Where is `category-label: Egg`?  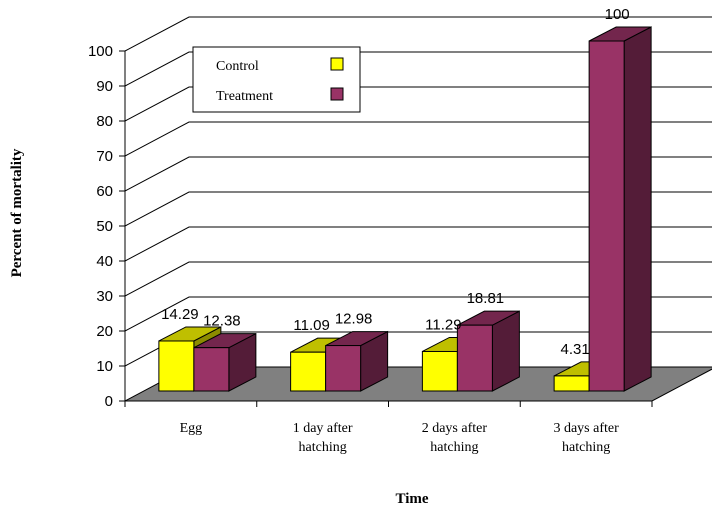 category-label: Egg is located at coordinates (191, 428).